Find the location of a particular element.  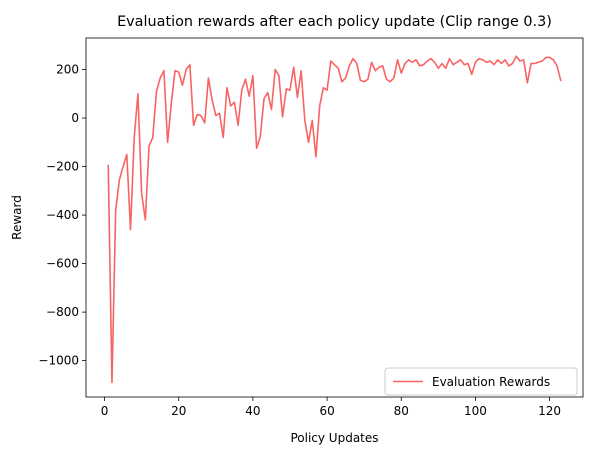

y-tick-label: −400 is located at coordinates (62, 215).